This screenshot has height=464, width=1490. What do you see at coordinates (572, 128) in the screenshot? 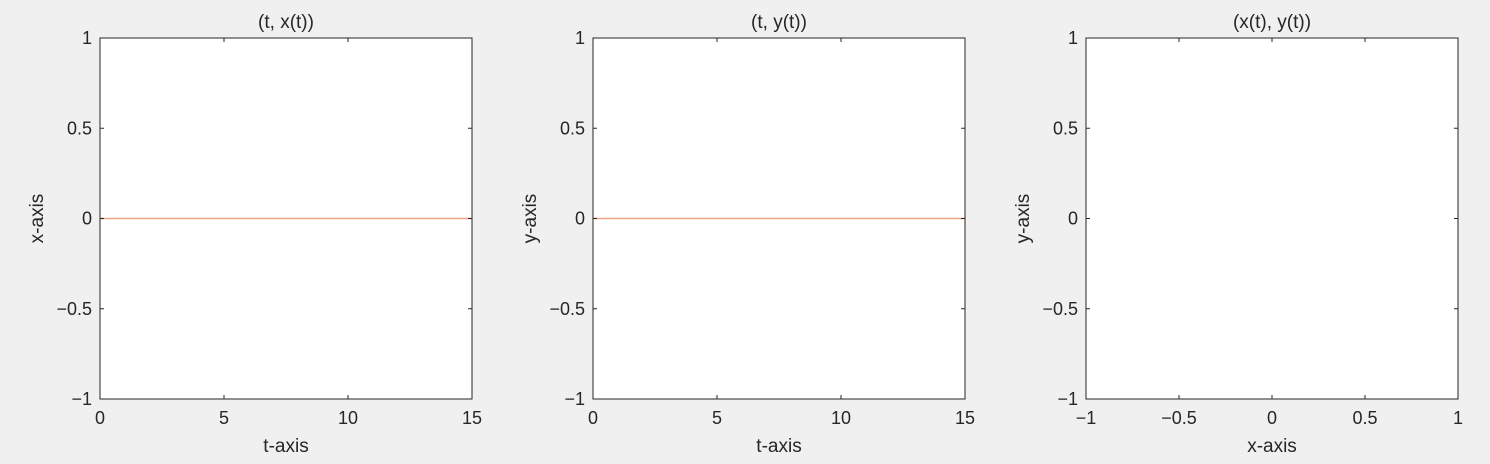
I see `chart2-ytick-label: 0.5` at bounding box center [572, 128].